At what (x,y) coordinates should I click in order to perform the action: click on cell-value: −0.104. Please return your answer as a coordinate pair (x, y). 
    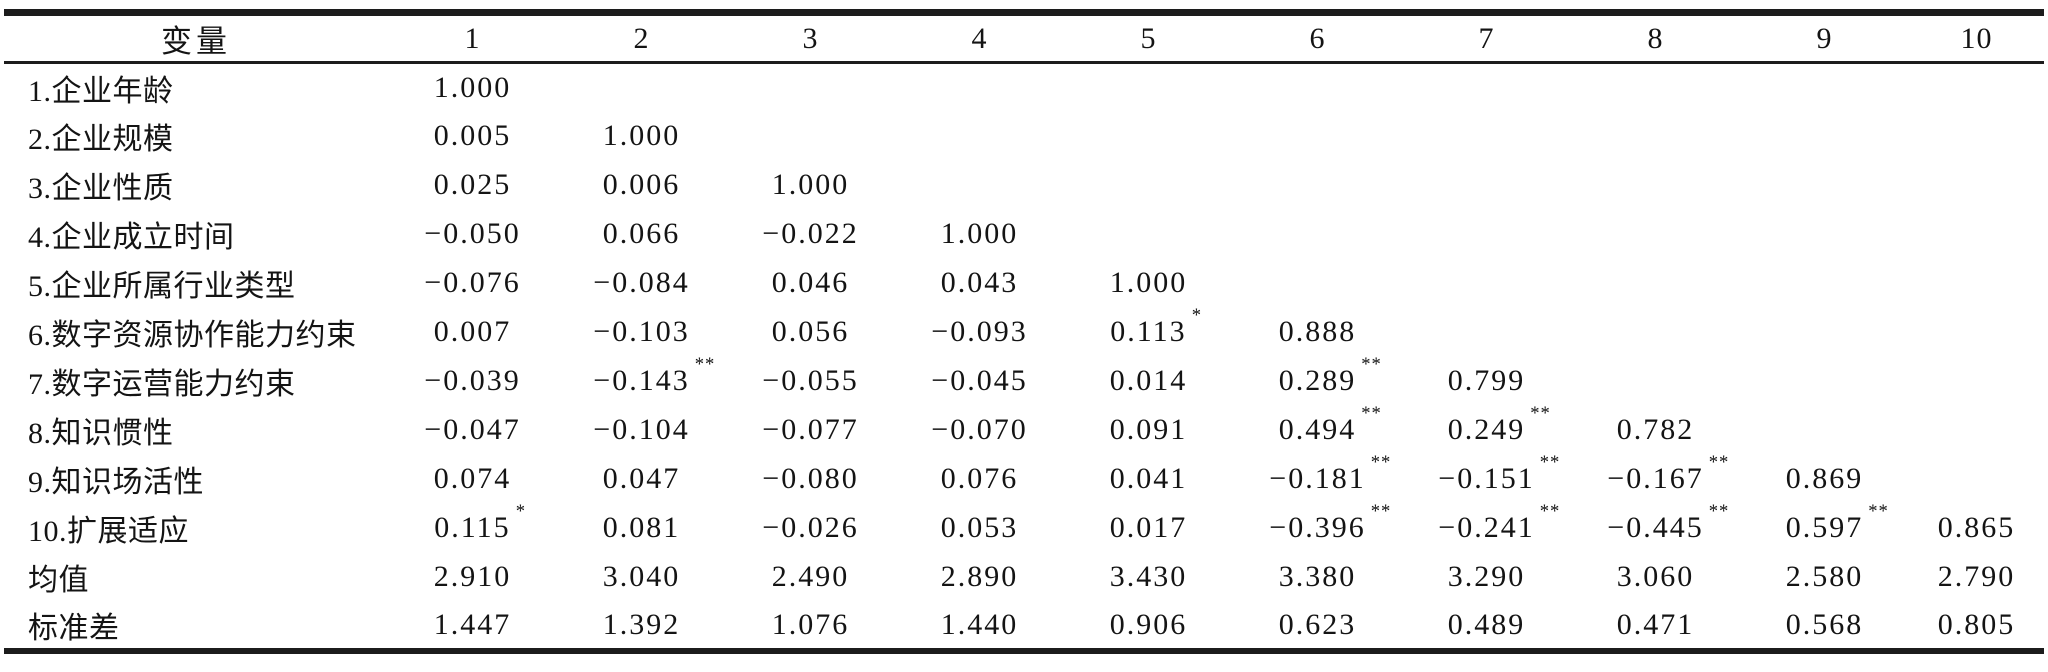
    Looking at the image, I should click on (641, 429).